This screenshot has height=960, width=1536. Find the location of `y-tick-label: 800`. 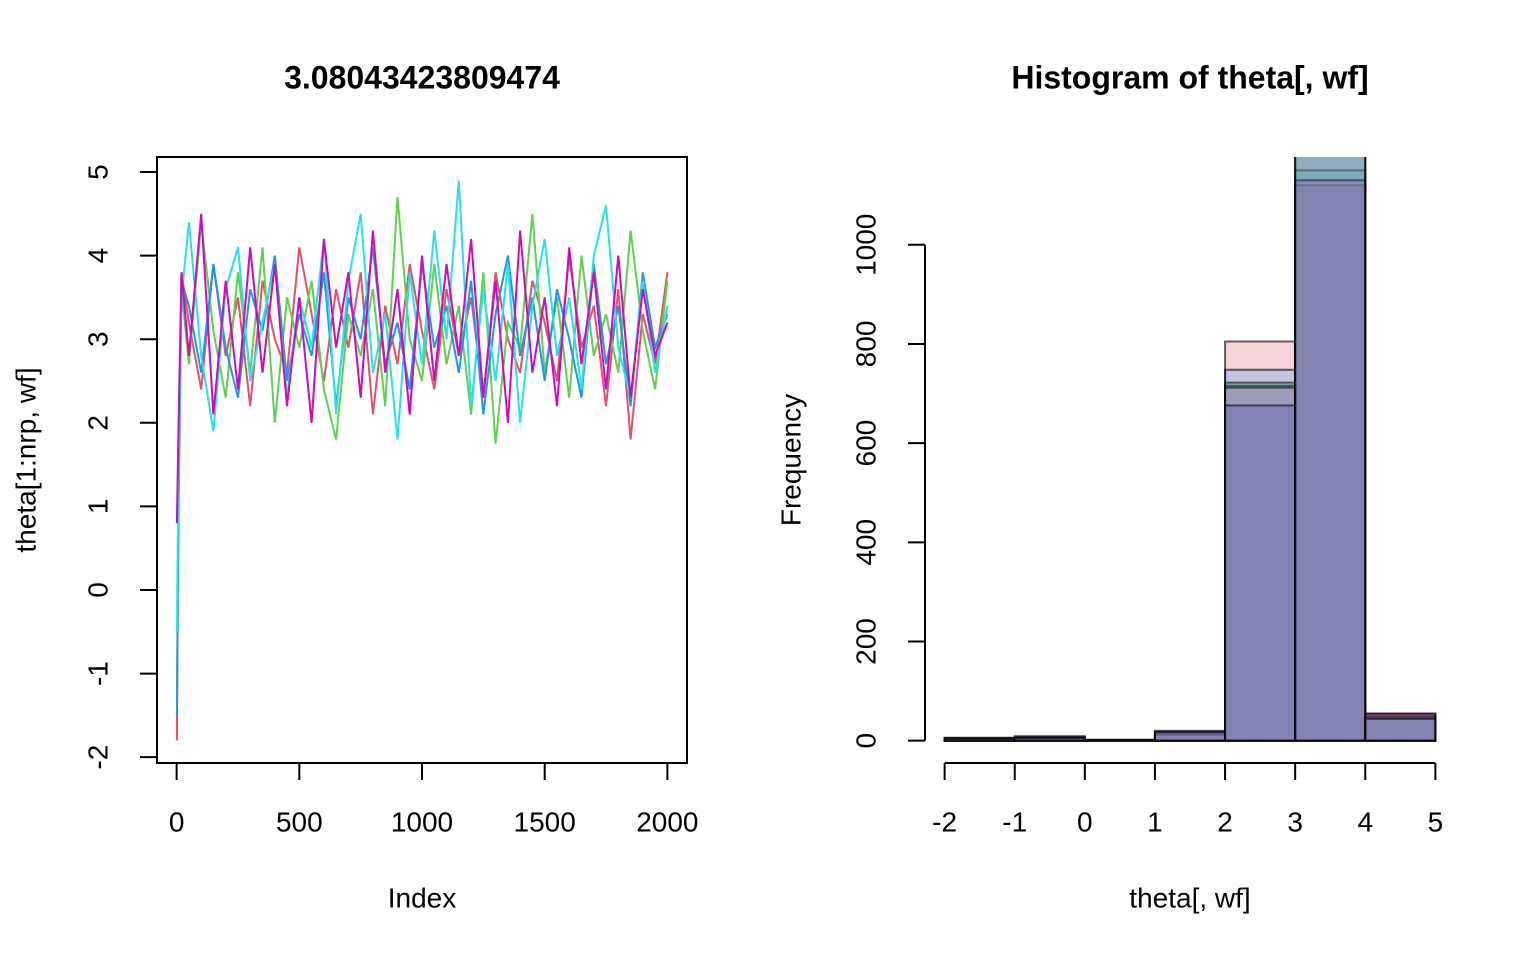

y-tick-label: 800 is located at coordinates (865, 344).